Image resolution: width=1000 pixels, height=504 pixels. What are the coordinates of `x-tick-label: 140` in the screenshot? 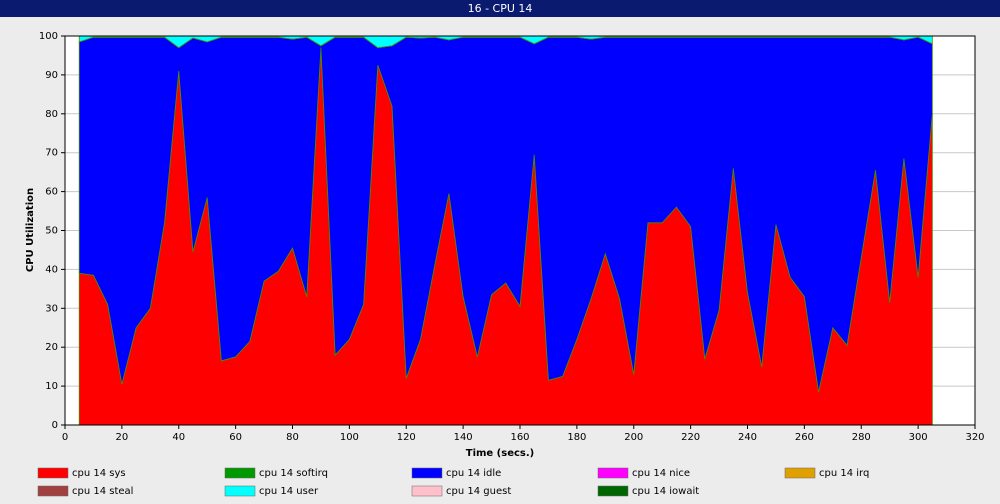 It's located at (463, 437).